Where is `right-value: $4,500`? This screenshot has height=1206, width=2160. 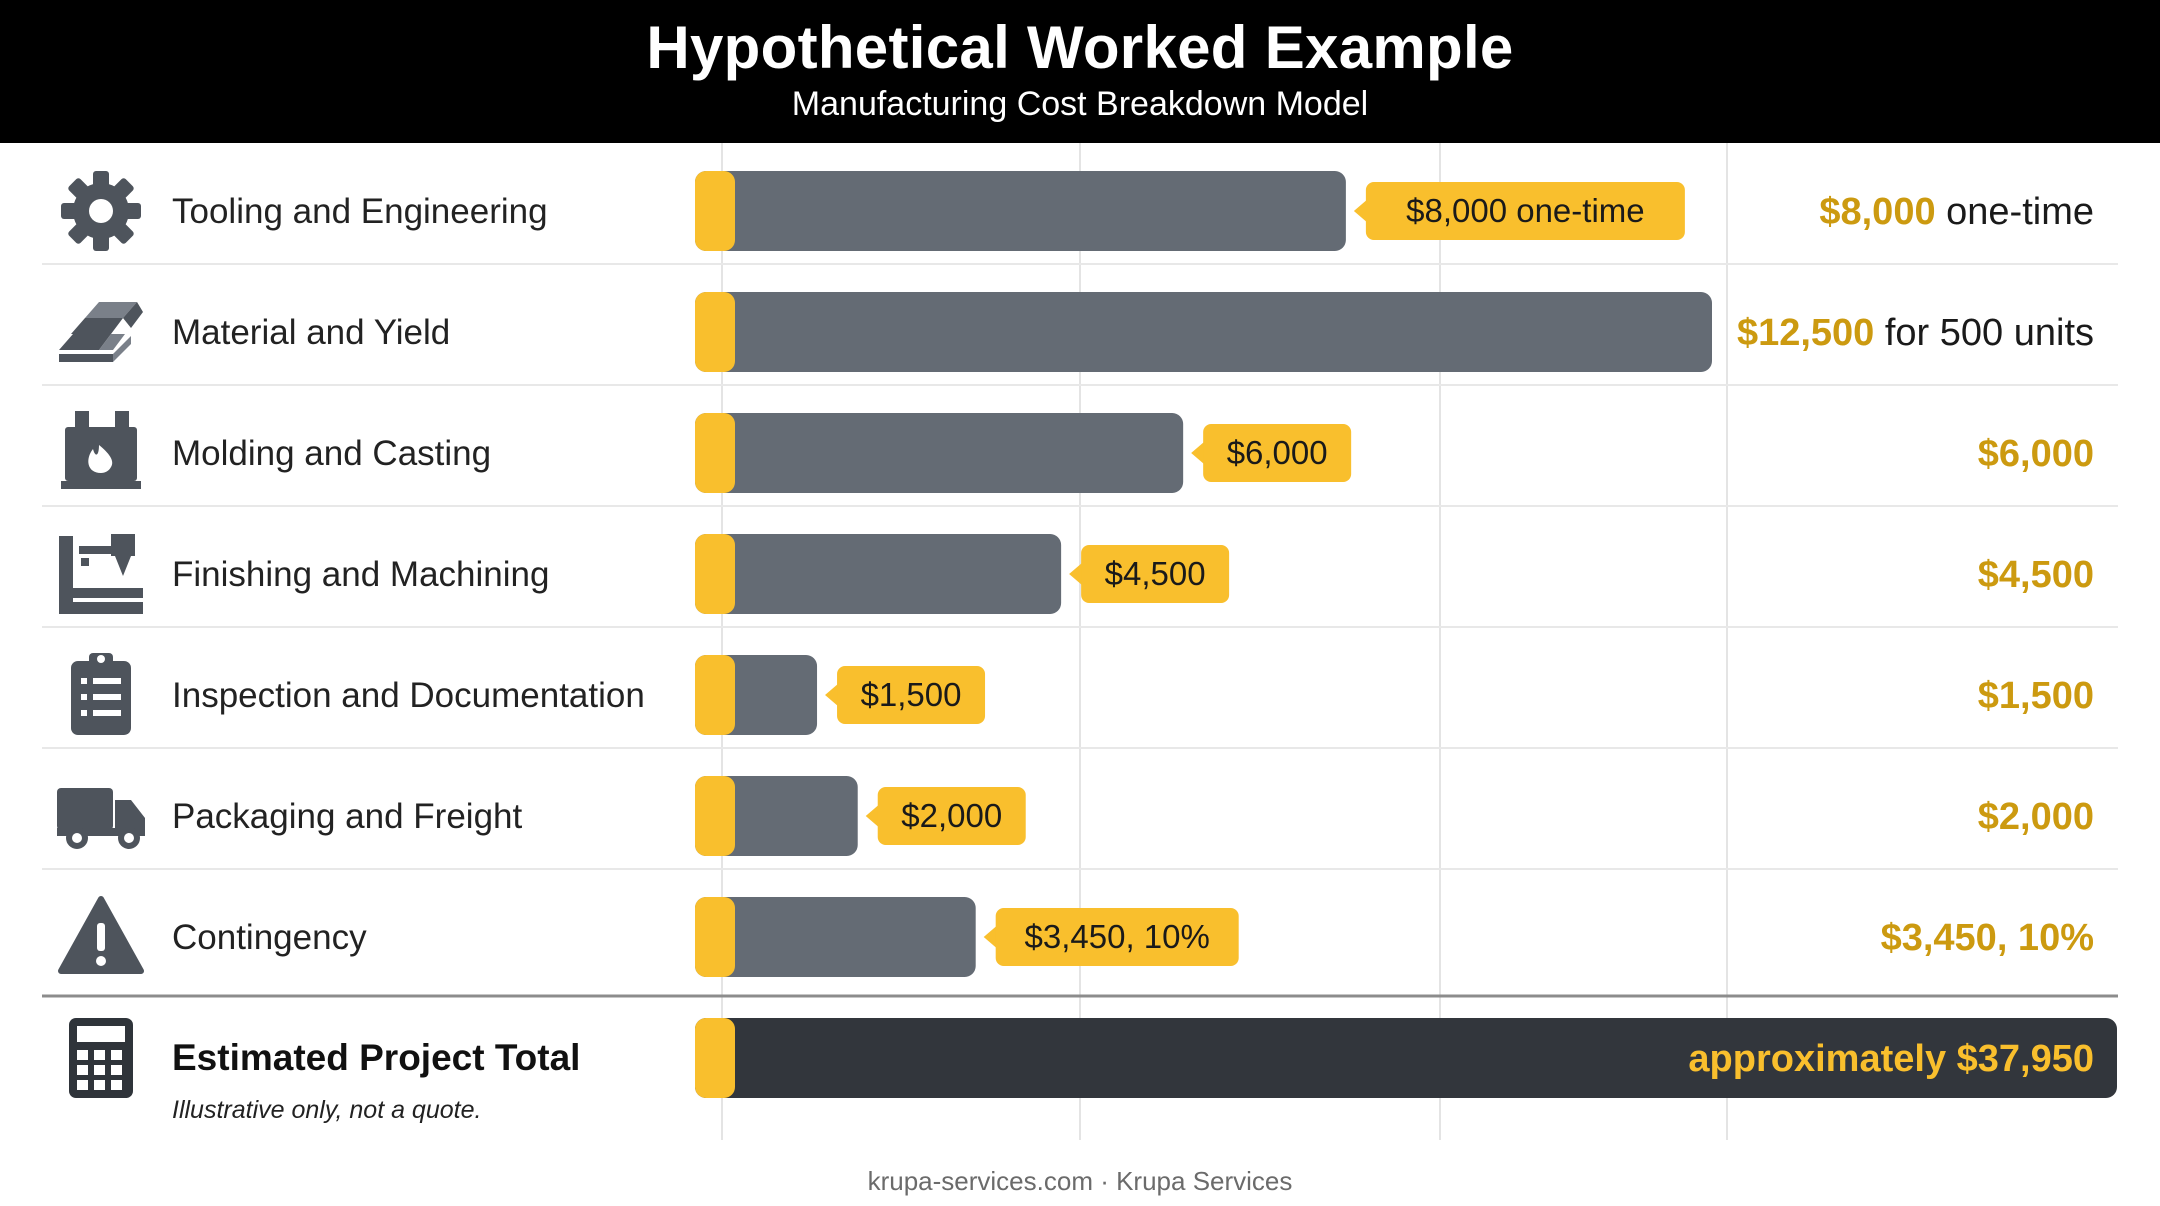
right-value: $4,500 is located at coordinates (2036, 575).